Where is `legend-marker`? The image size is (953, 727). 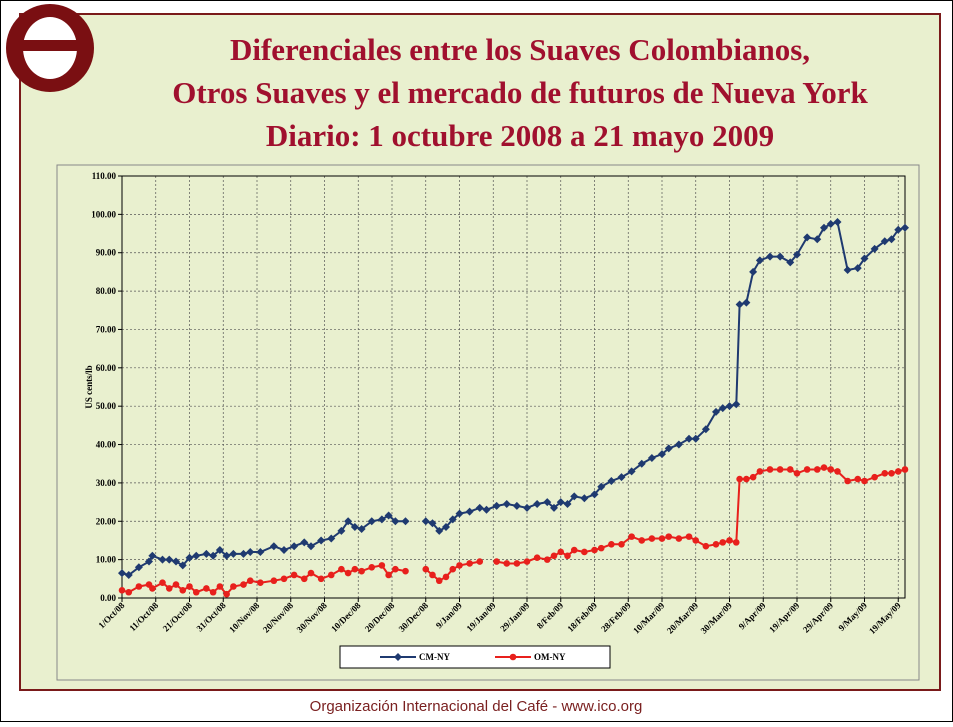 legend-marker is located at coordinates (398, 657).